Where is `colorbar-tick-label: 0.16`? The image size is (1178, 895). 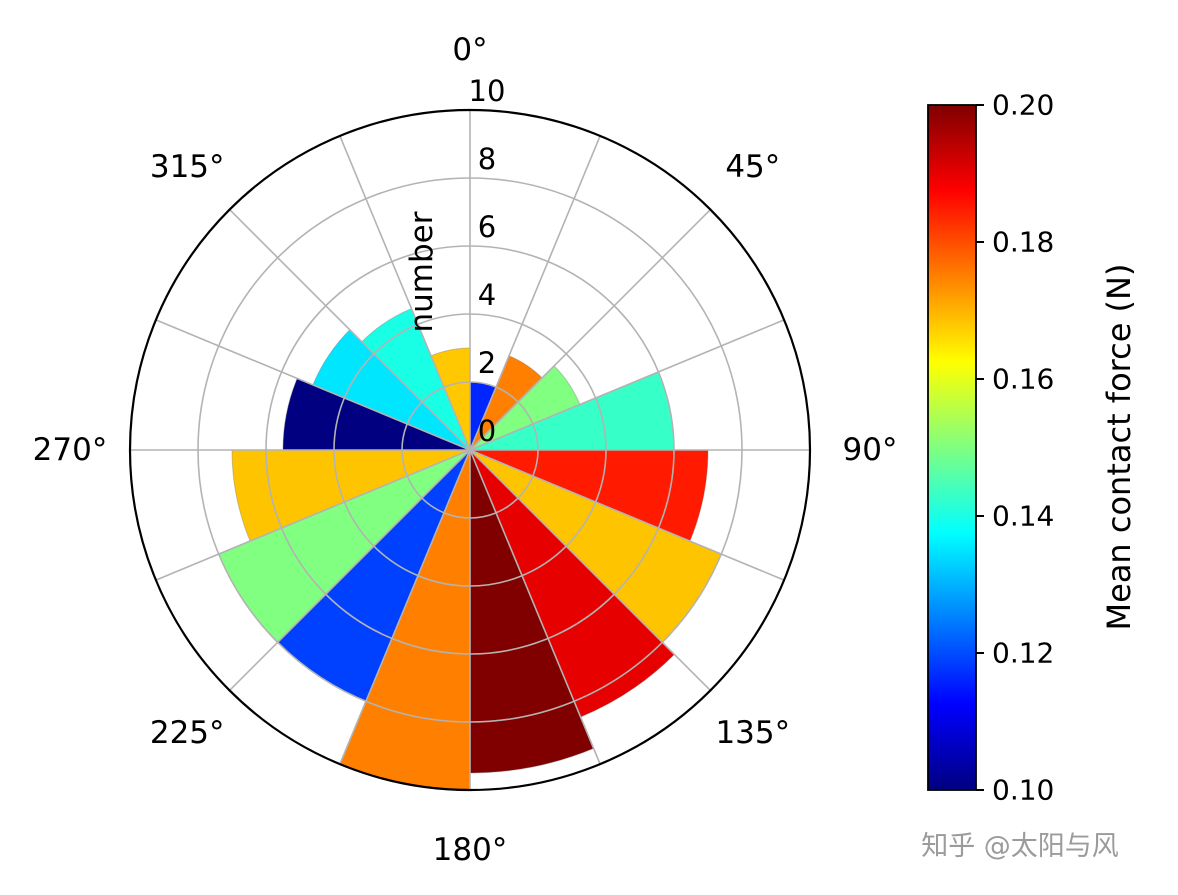
colorbar-tick-label: 0.16 is located at coordinates (1023, 379).